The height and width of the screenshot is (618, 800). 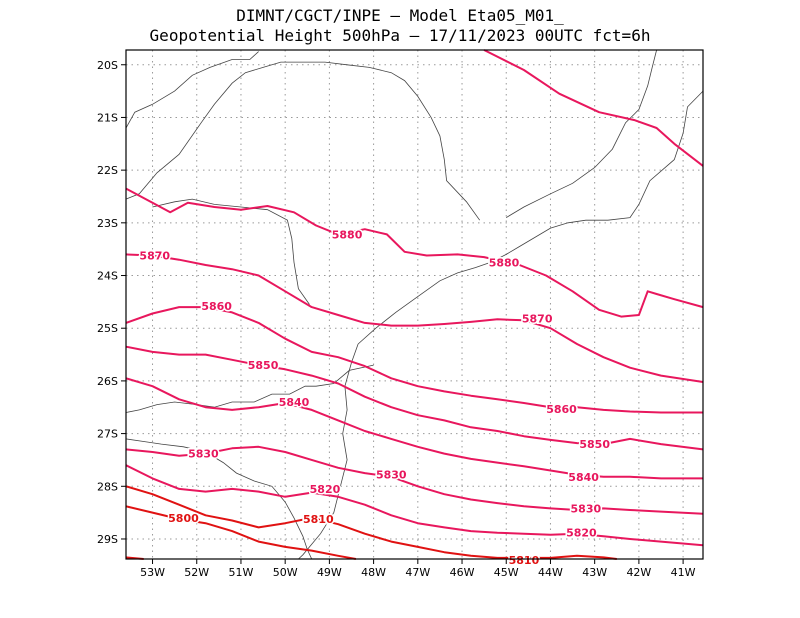 I want to click on x-tick-label: 41W, so click(x=683, y=572).